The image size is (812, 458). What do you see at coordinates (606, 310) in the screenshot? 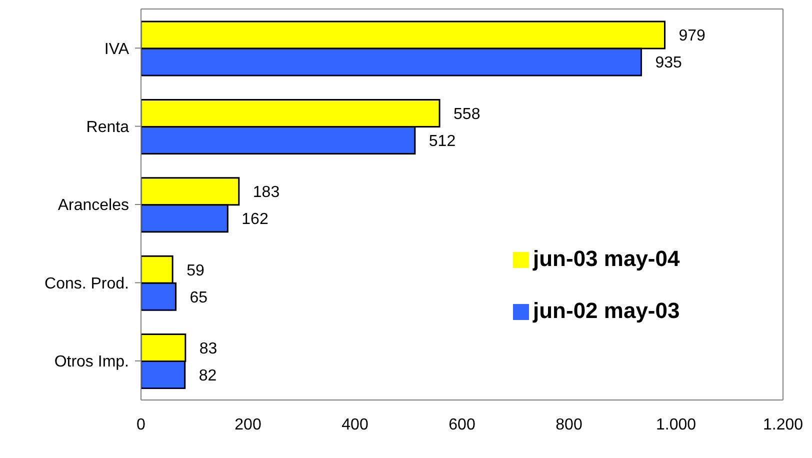
I see `legend-label: jun-02 may-03` at bounding box center [606, 310].